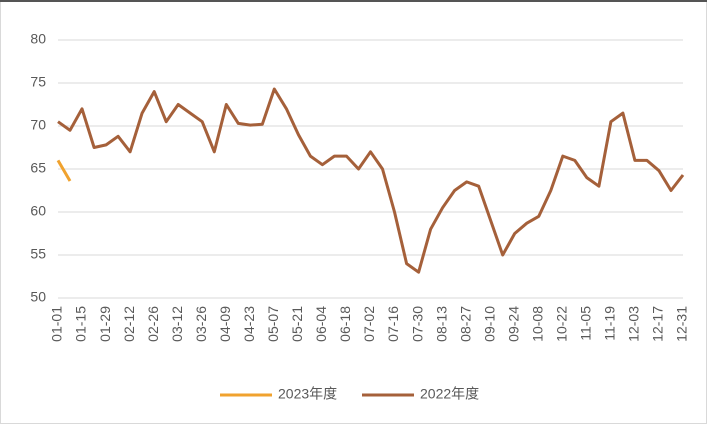 This screenshot has height=424, width=707. Describe the element at coordinates (201, 324) in the screenshot. I see `x-tick-label: 03-26` at that location.